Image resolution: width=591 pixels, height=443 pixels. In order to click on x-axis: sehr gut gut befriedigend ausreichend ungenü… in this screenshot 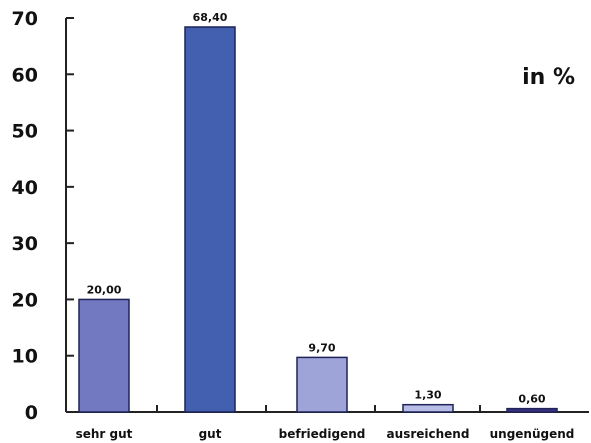, I will do `click(327, 423)`.